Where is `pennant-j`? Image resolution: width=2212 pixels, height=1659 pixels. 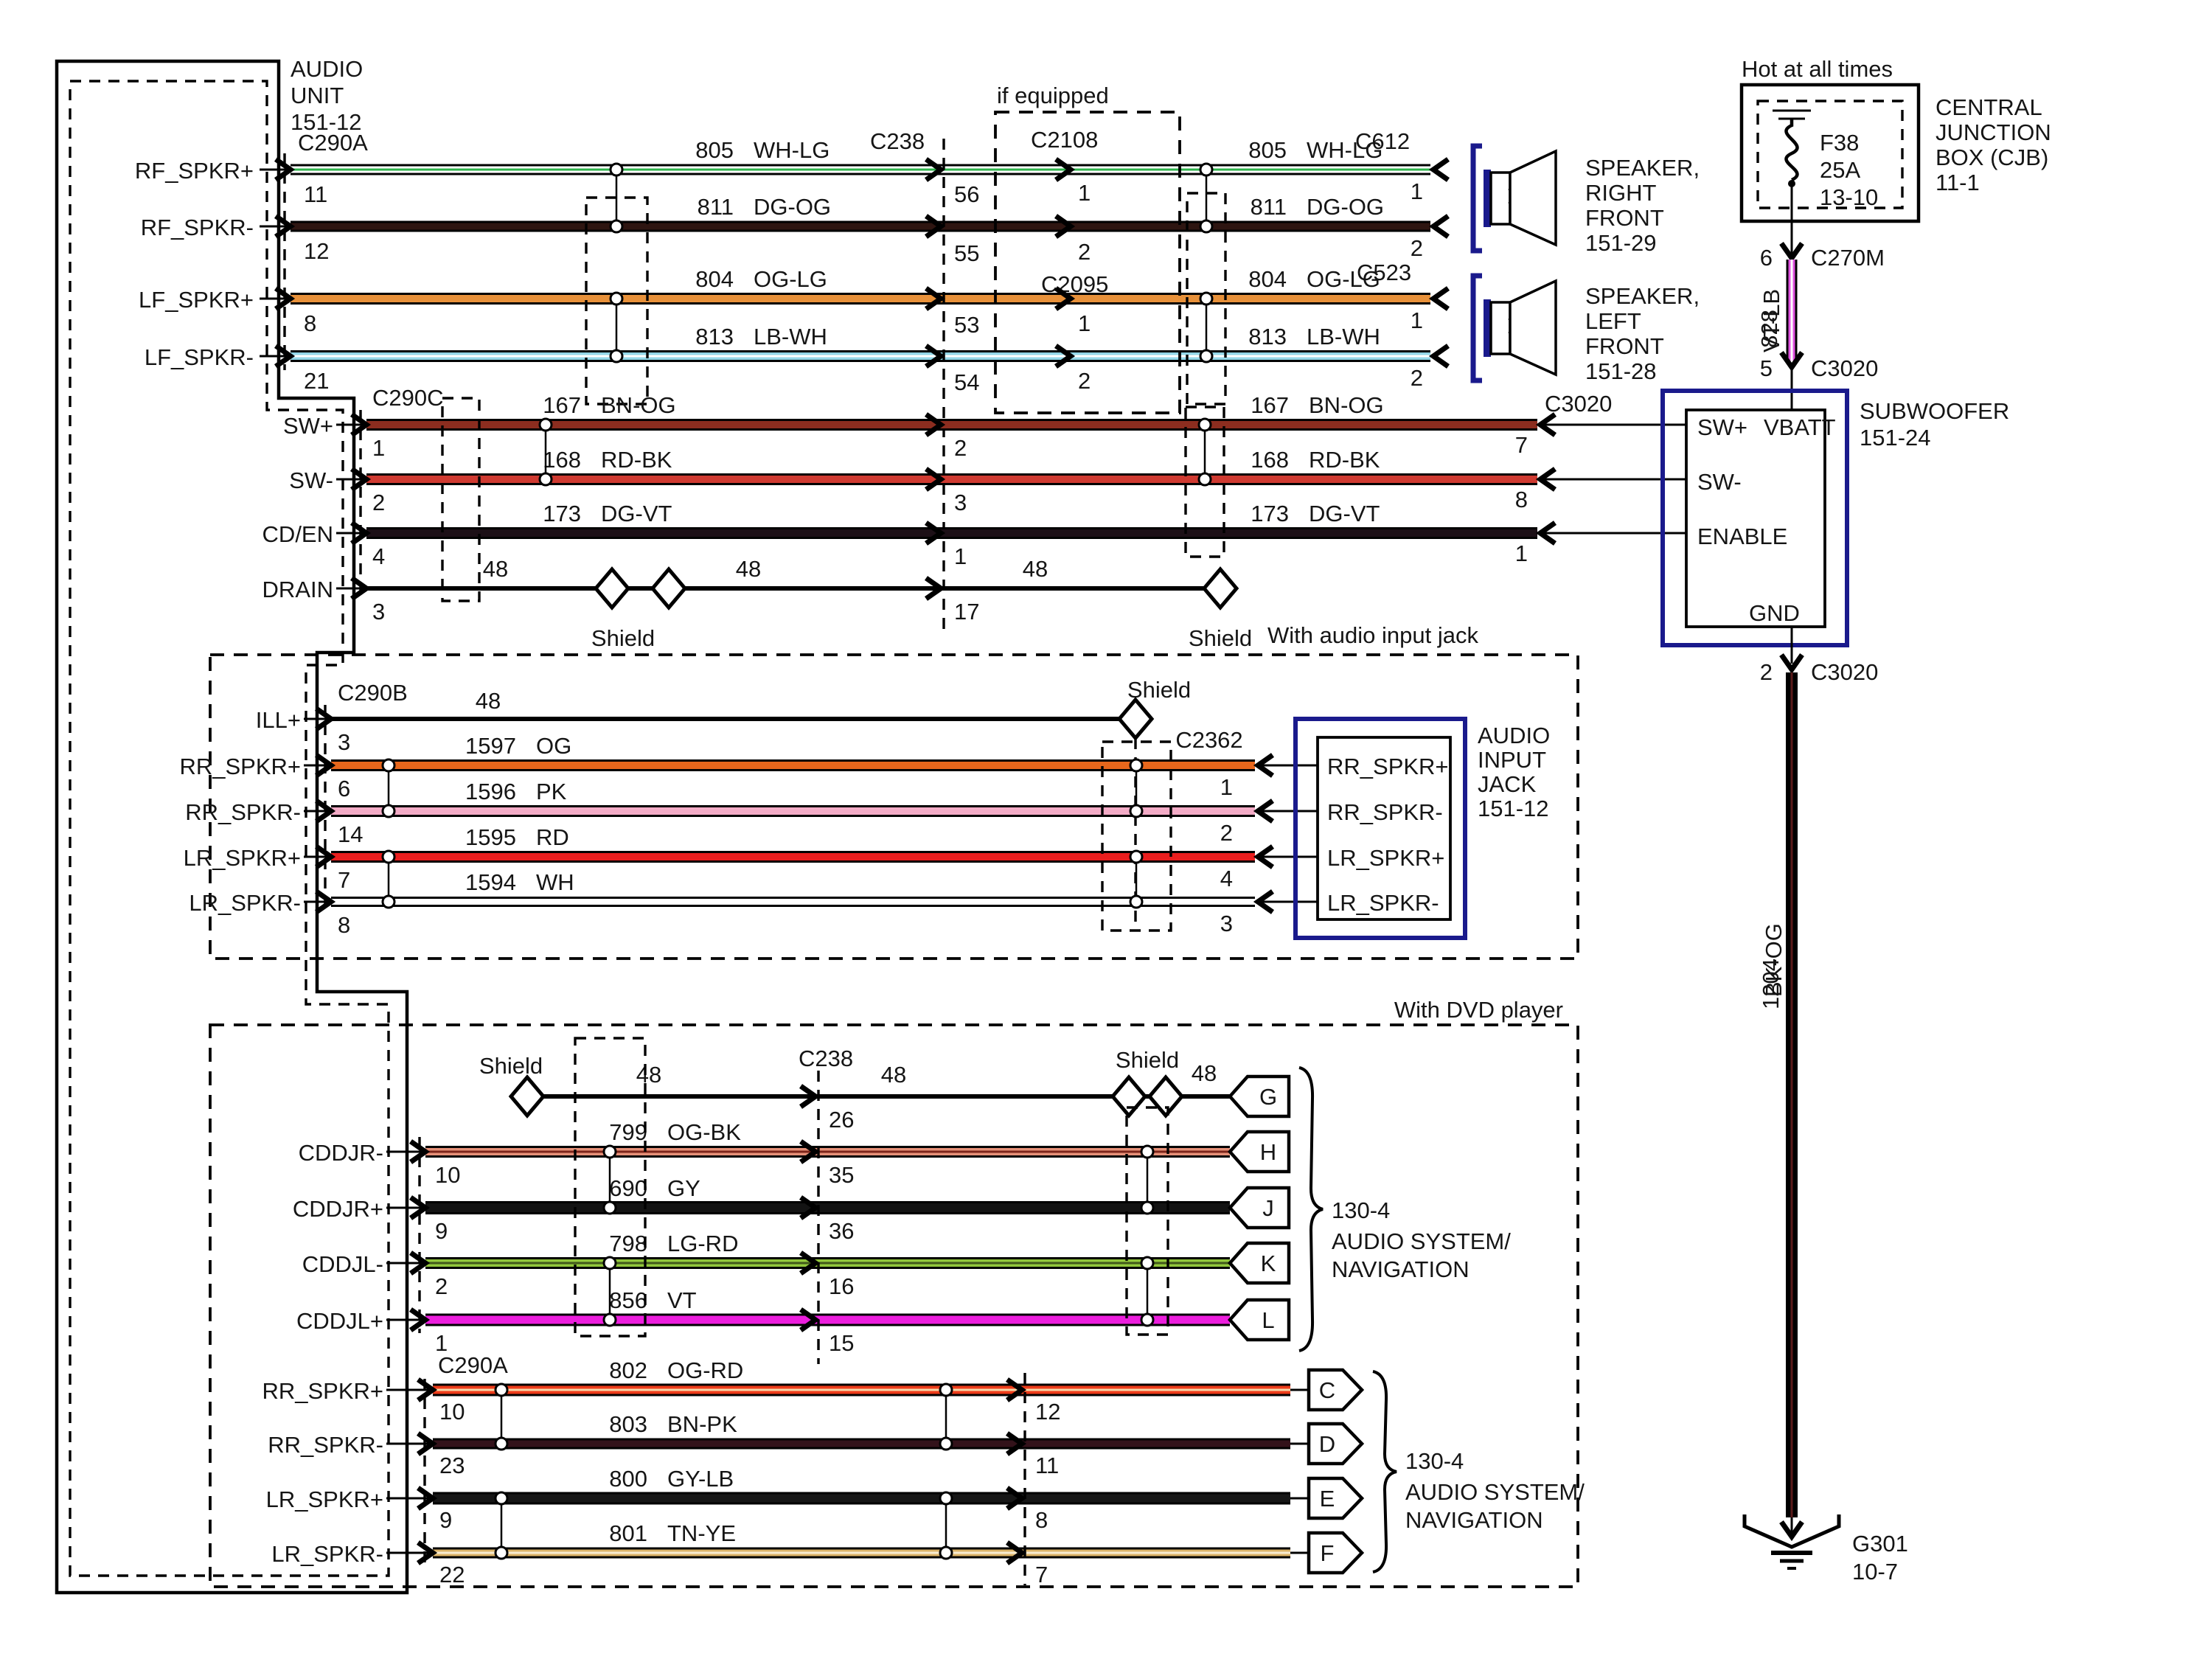 pennant-j is located at coordinates (1259, 1208).